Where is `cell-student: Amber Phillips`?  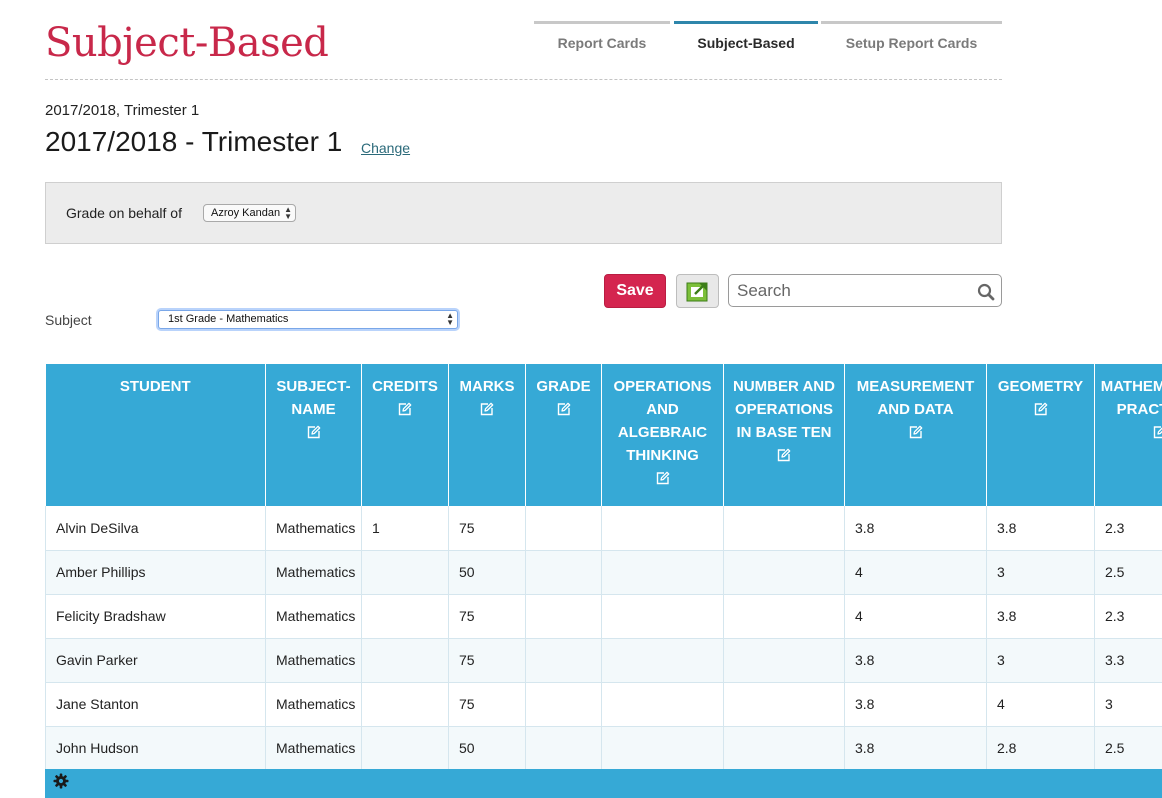 cell-student: Amber Phillips is located at coordinates (155, 572).